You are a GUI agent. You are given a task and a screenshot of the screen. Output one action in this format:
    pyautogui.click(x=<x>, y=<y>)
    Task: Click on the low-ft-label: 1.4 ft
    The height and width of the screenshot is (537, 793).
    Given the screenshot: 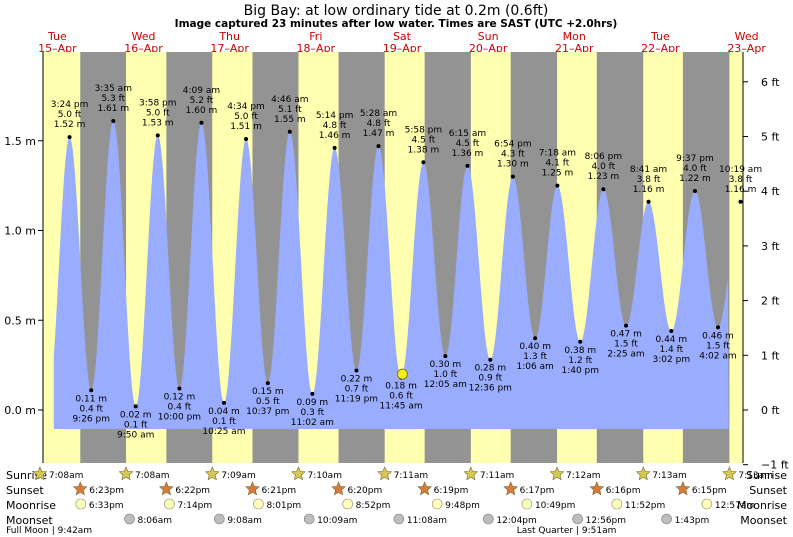 What is the action you would take?
    pyautogui.click(x=671, y=350)
    